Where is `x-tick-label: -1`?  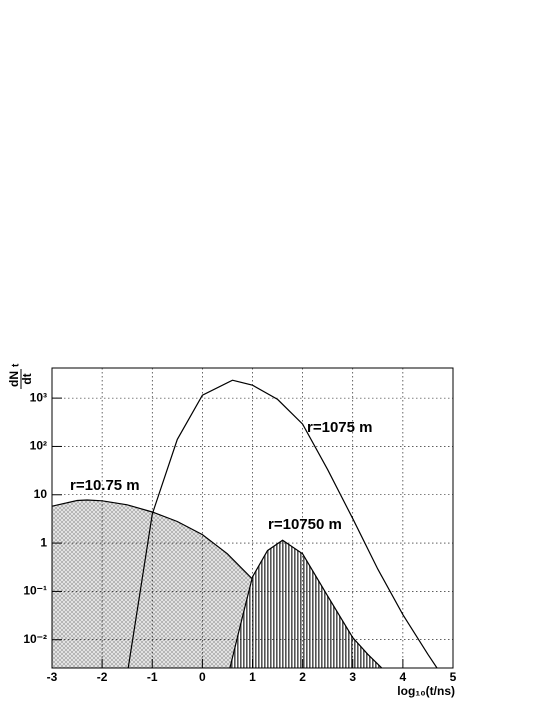
x-tick-label: -1 is located at coordinates (152, 677).